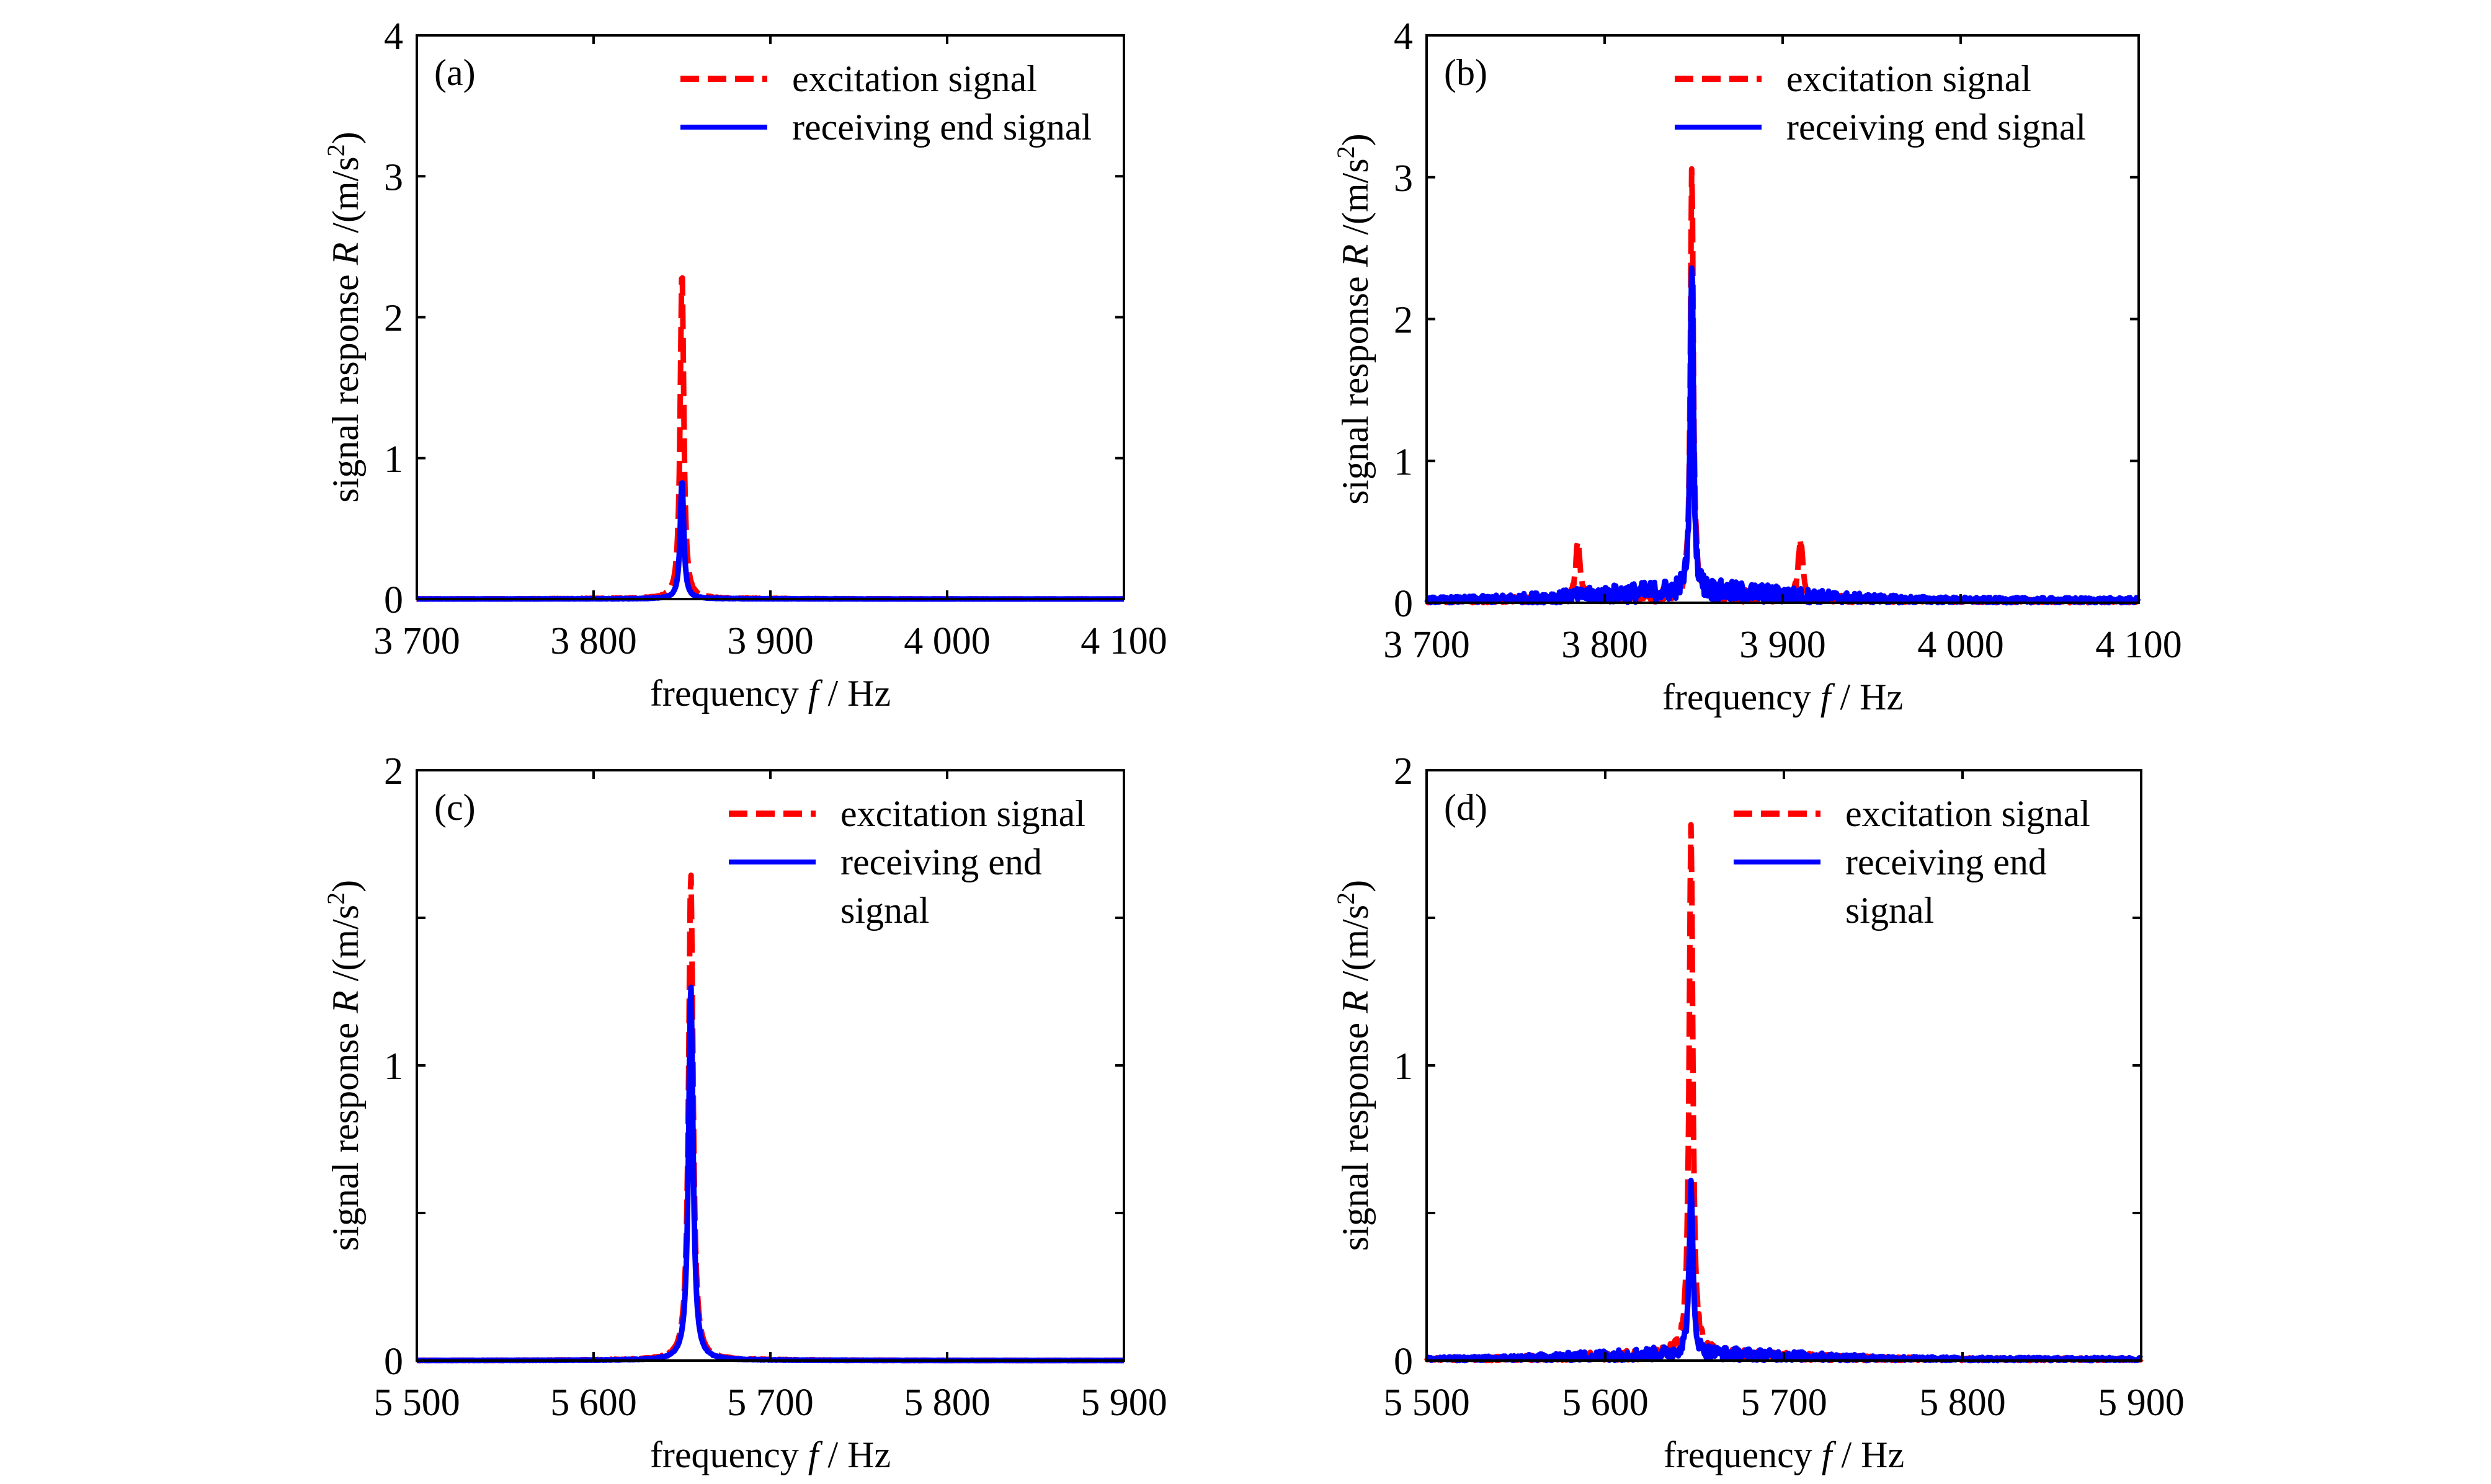 The width and height of the screenshot is (2491, 1484). What do you see at coordinates (455, 807) in the screenshot?
I see `panel-label: (c)` at bounding box center [455, 807].